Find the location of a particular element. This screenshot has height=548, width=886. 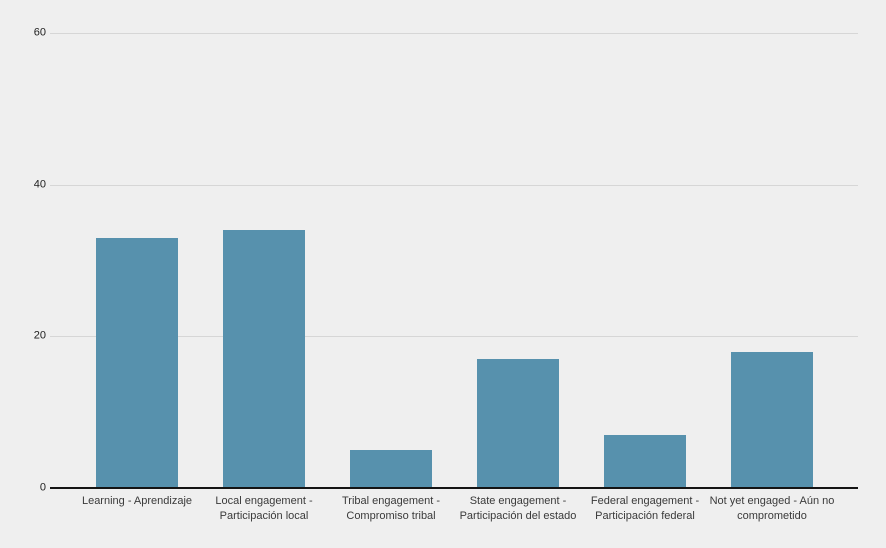

y-tick-label-60: 60 is located at coordinates (39, 32).